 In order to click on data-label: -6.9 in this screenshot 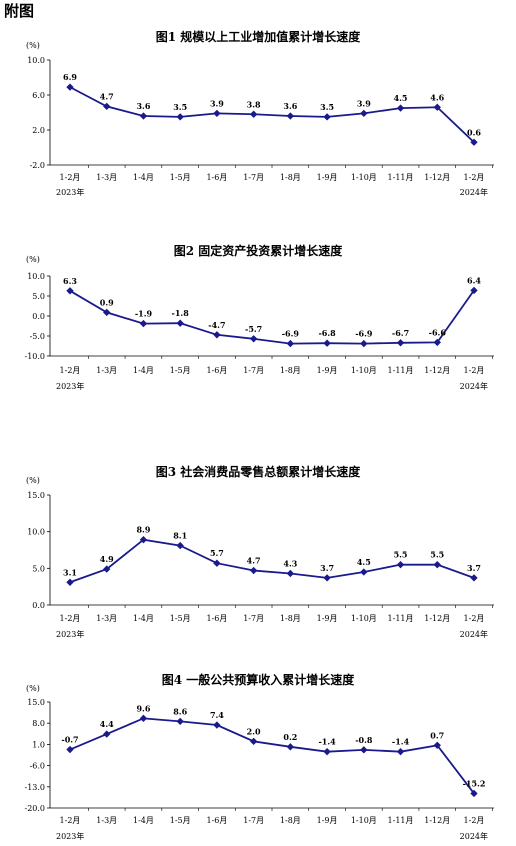, I will do `click(364, 334)`.